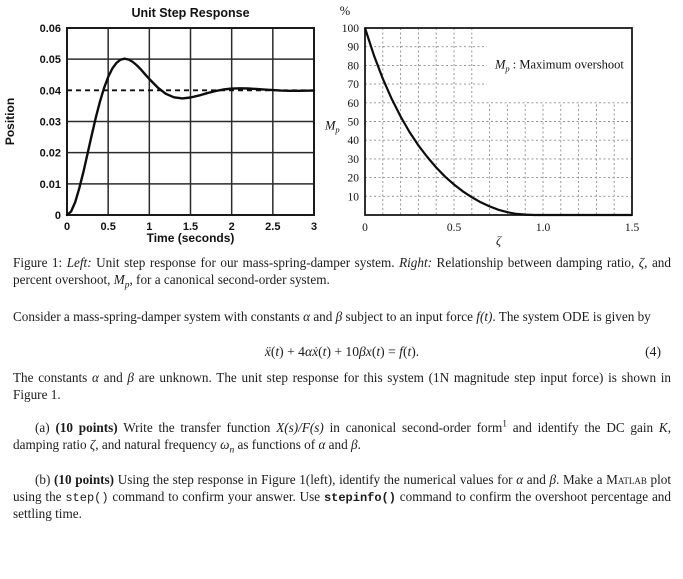  What do you see at coordinates (354, 85) in the screenshot?
I see `svg-text: 70` at bounding box center [354, 85].